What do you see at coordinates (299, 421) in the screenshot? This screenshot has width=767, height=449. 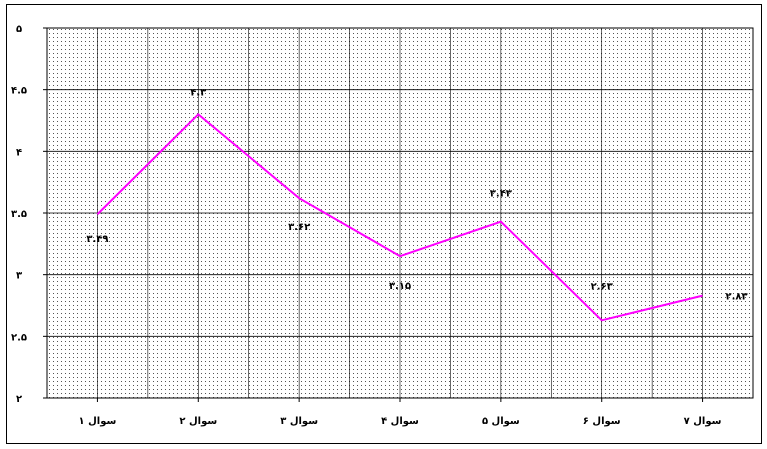 I see `x-tick-label: سوال ۳` at bounding box center [299, 421].